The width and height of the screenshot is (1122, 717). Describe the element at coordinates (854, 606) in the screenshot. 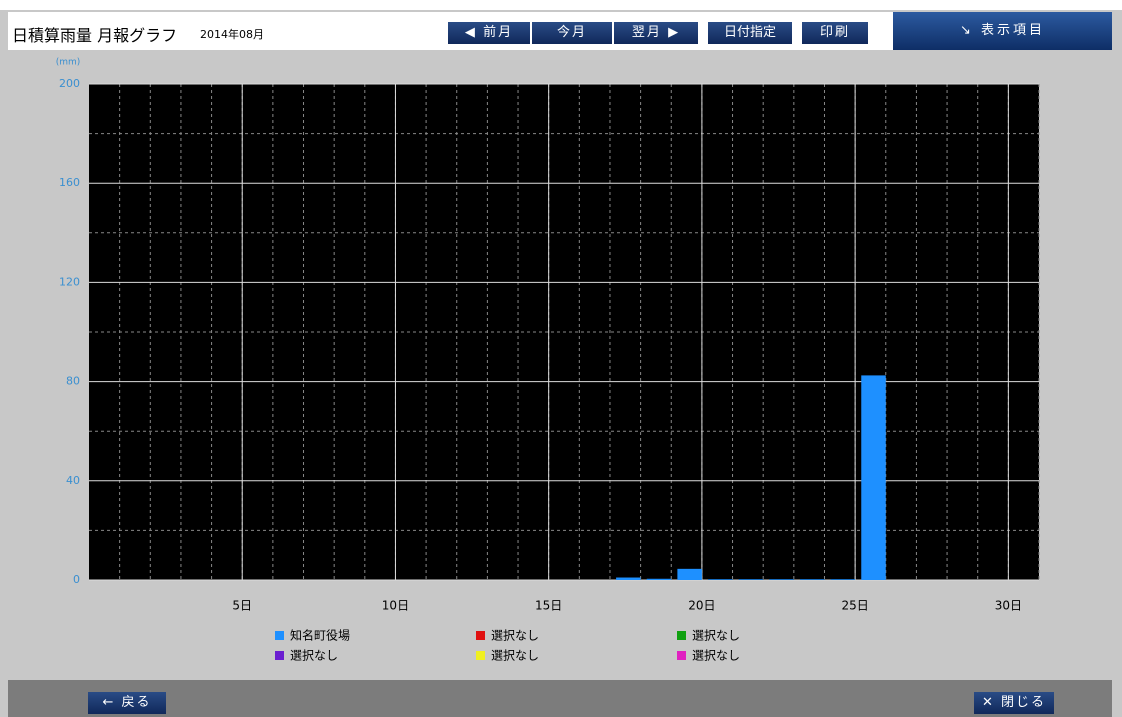

I see `x-tick-label: 25日` at that location.